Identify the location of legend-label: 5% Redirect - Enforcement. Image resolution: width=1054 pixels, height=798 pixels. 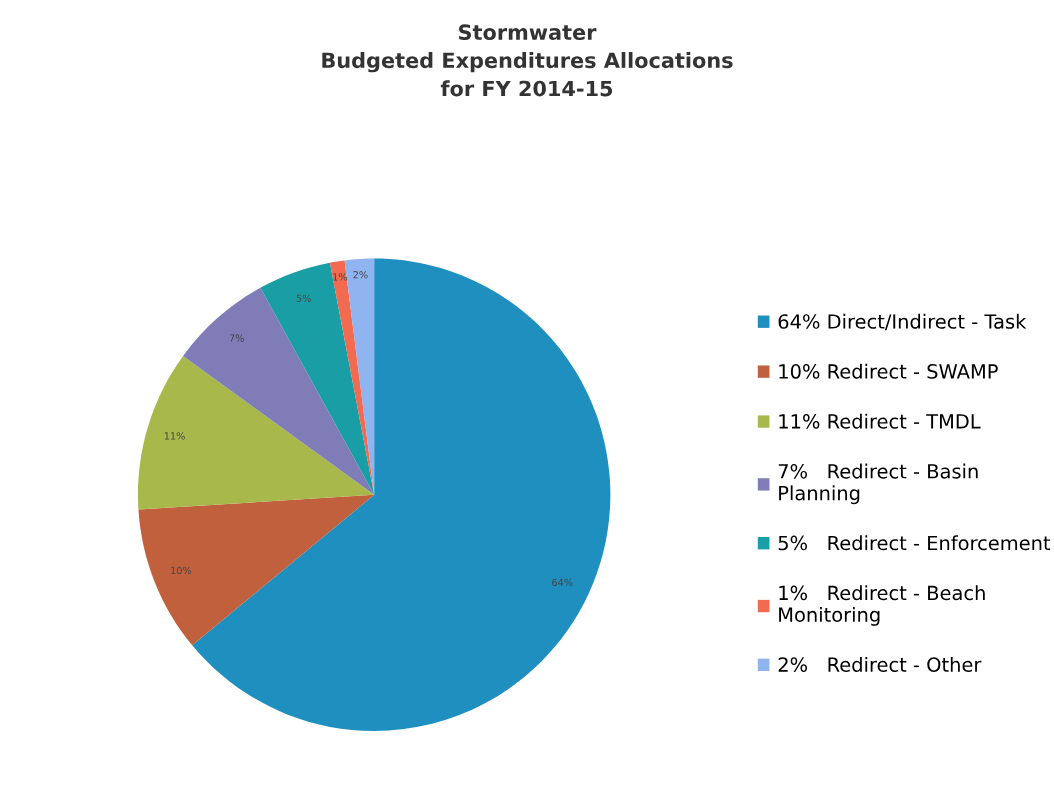
(914, 543).